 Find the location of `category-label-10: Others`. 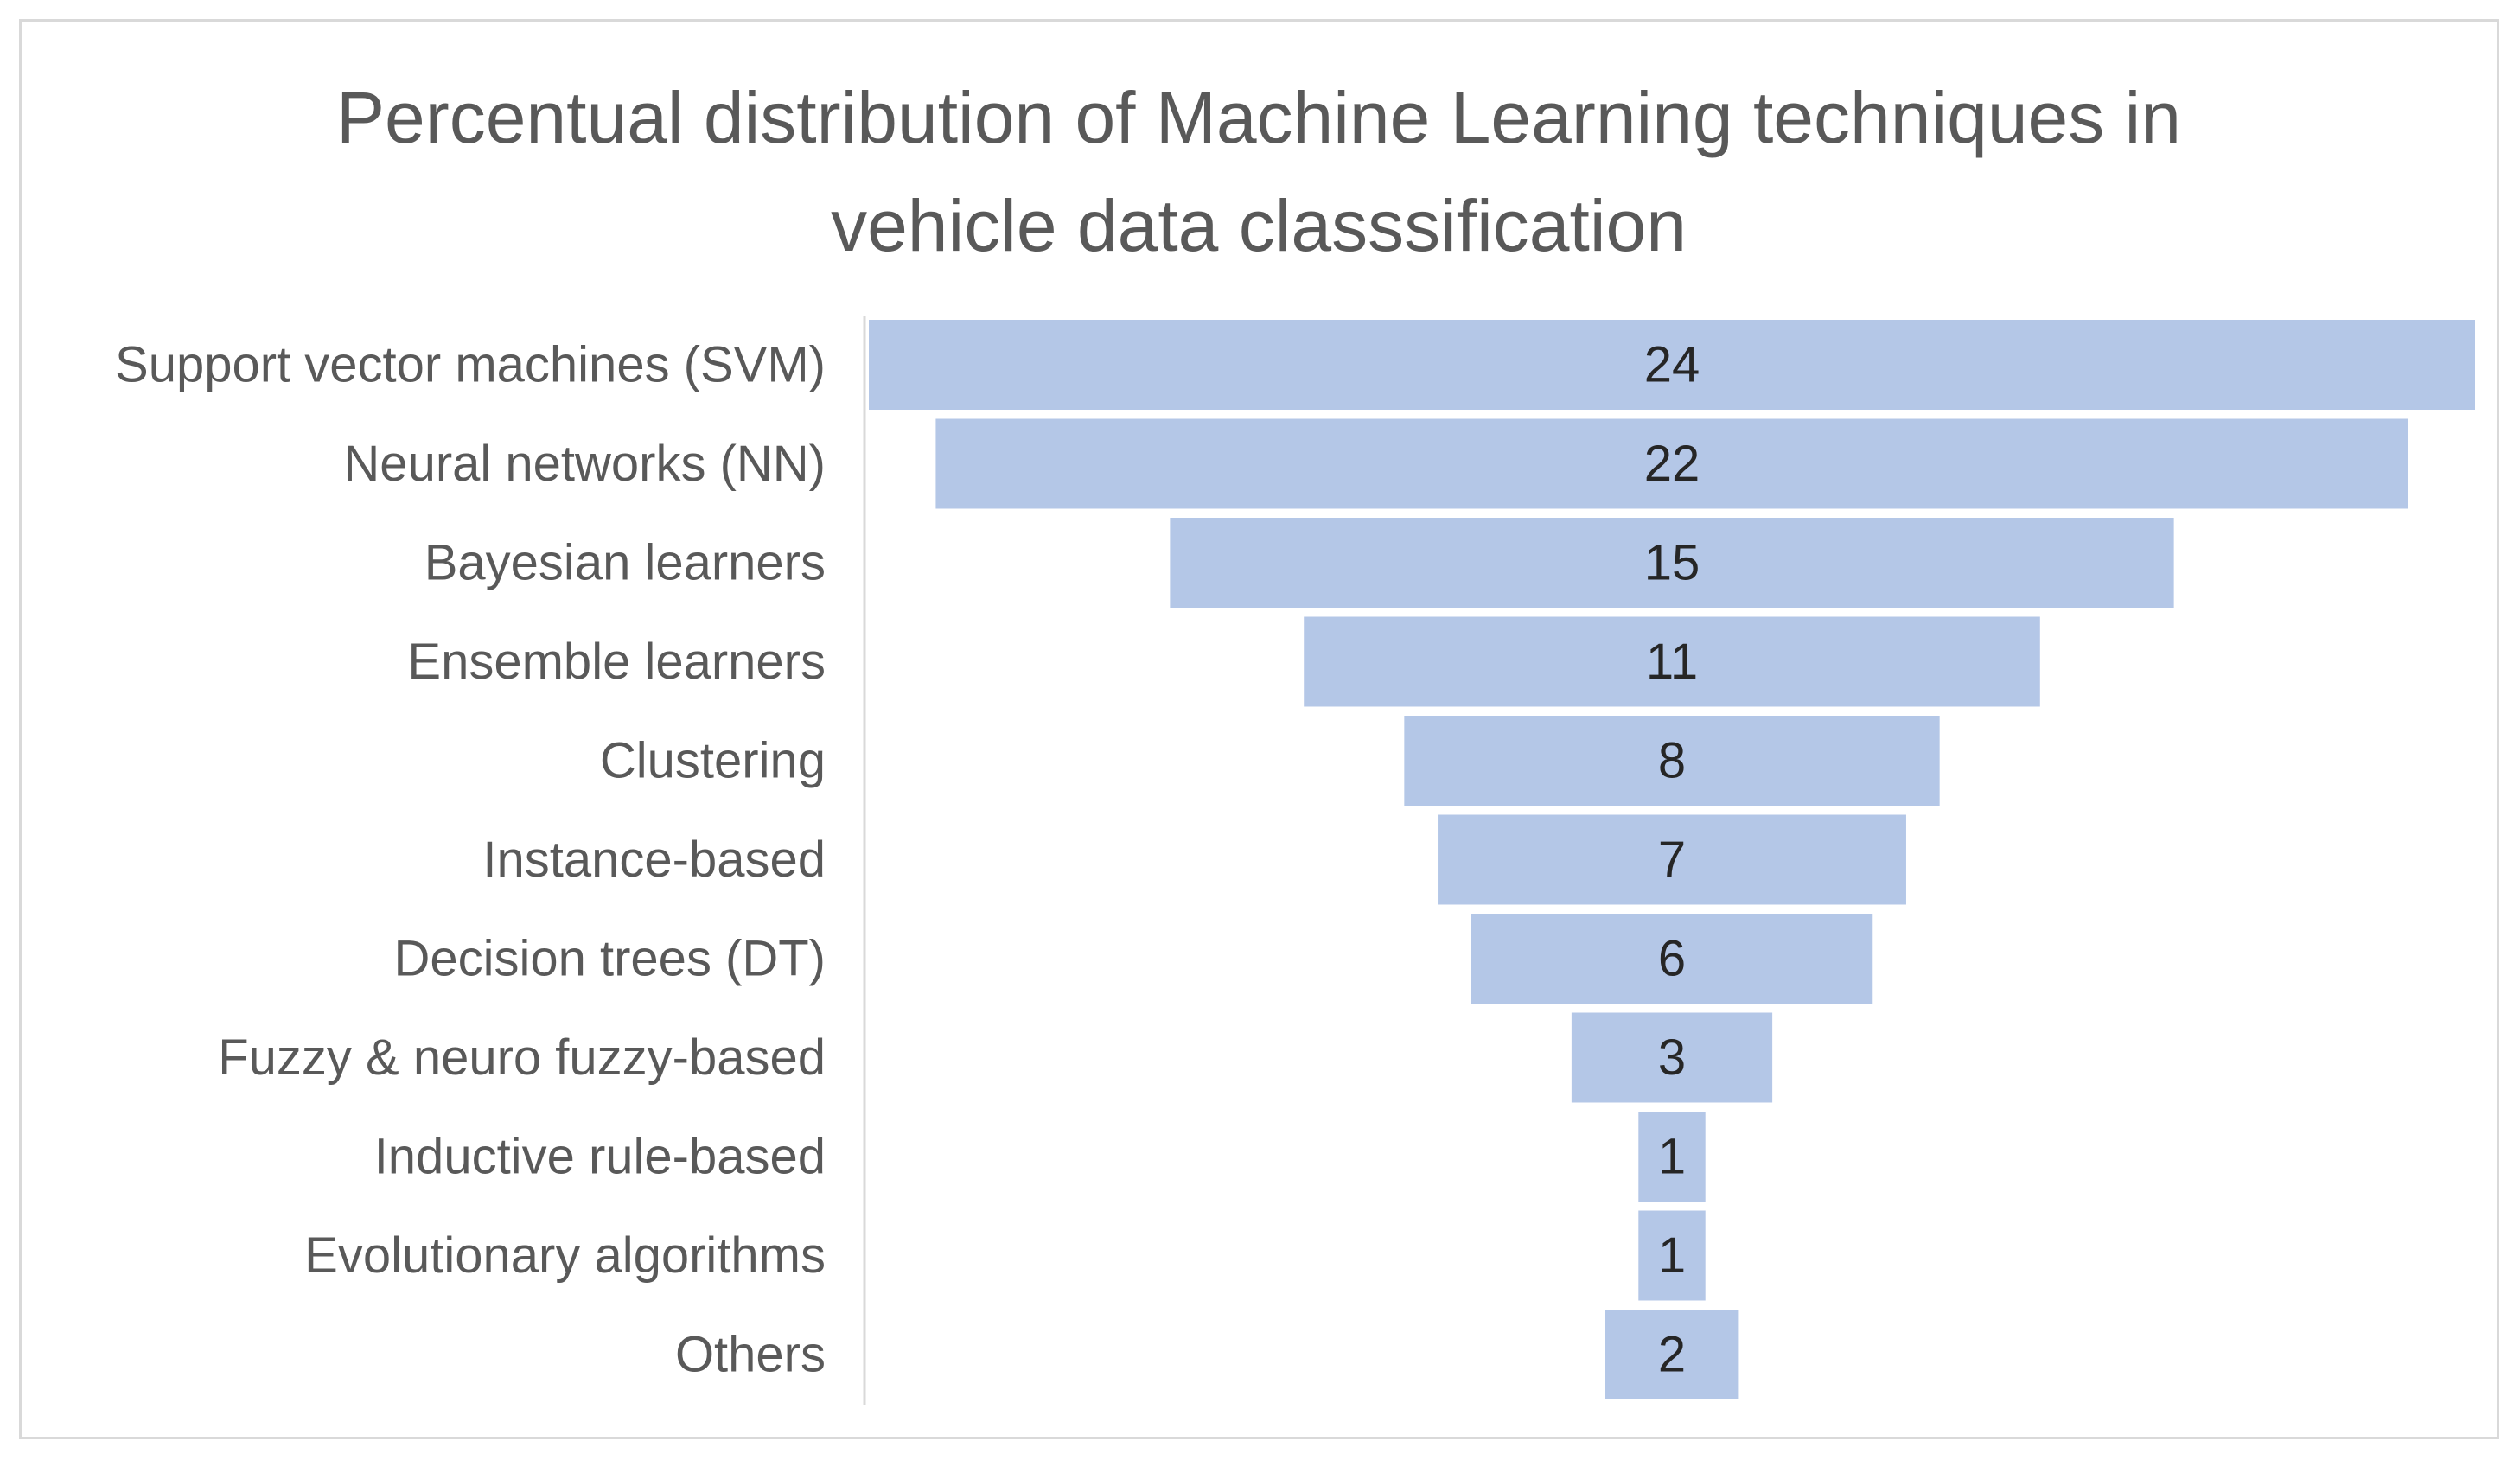

category-label-10: Others is located at coordinates (750, 1355).